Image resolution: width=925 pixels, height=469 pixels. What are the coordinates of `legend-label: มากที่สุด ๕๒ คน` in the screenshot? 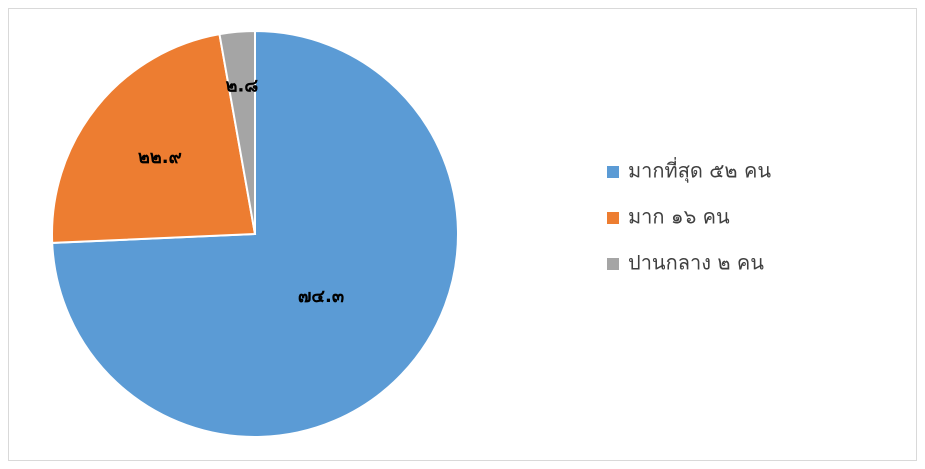 It's located at (699, 170).